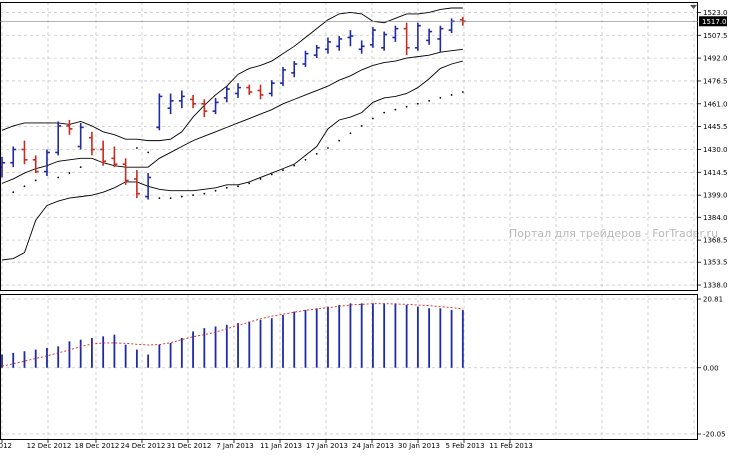 This screenshot has width=730, height=458. What do you see at coordinates (715, 150) in the screenshot?
I see `y-tick-label: 1430.0` at bounding box center [715, 150].